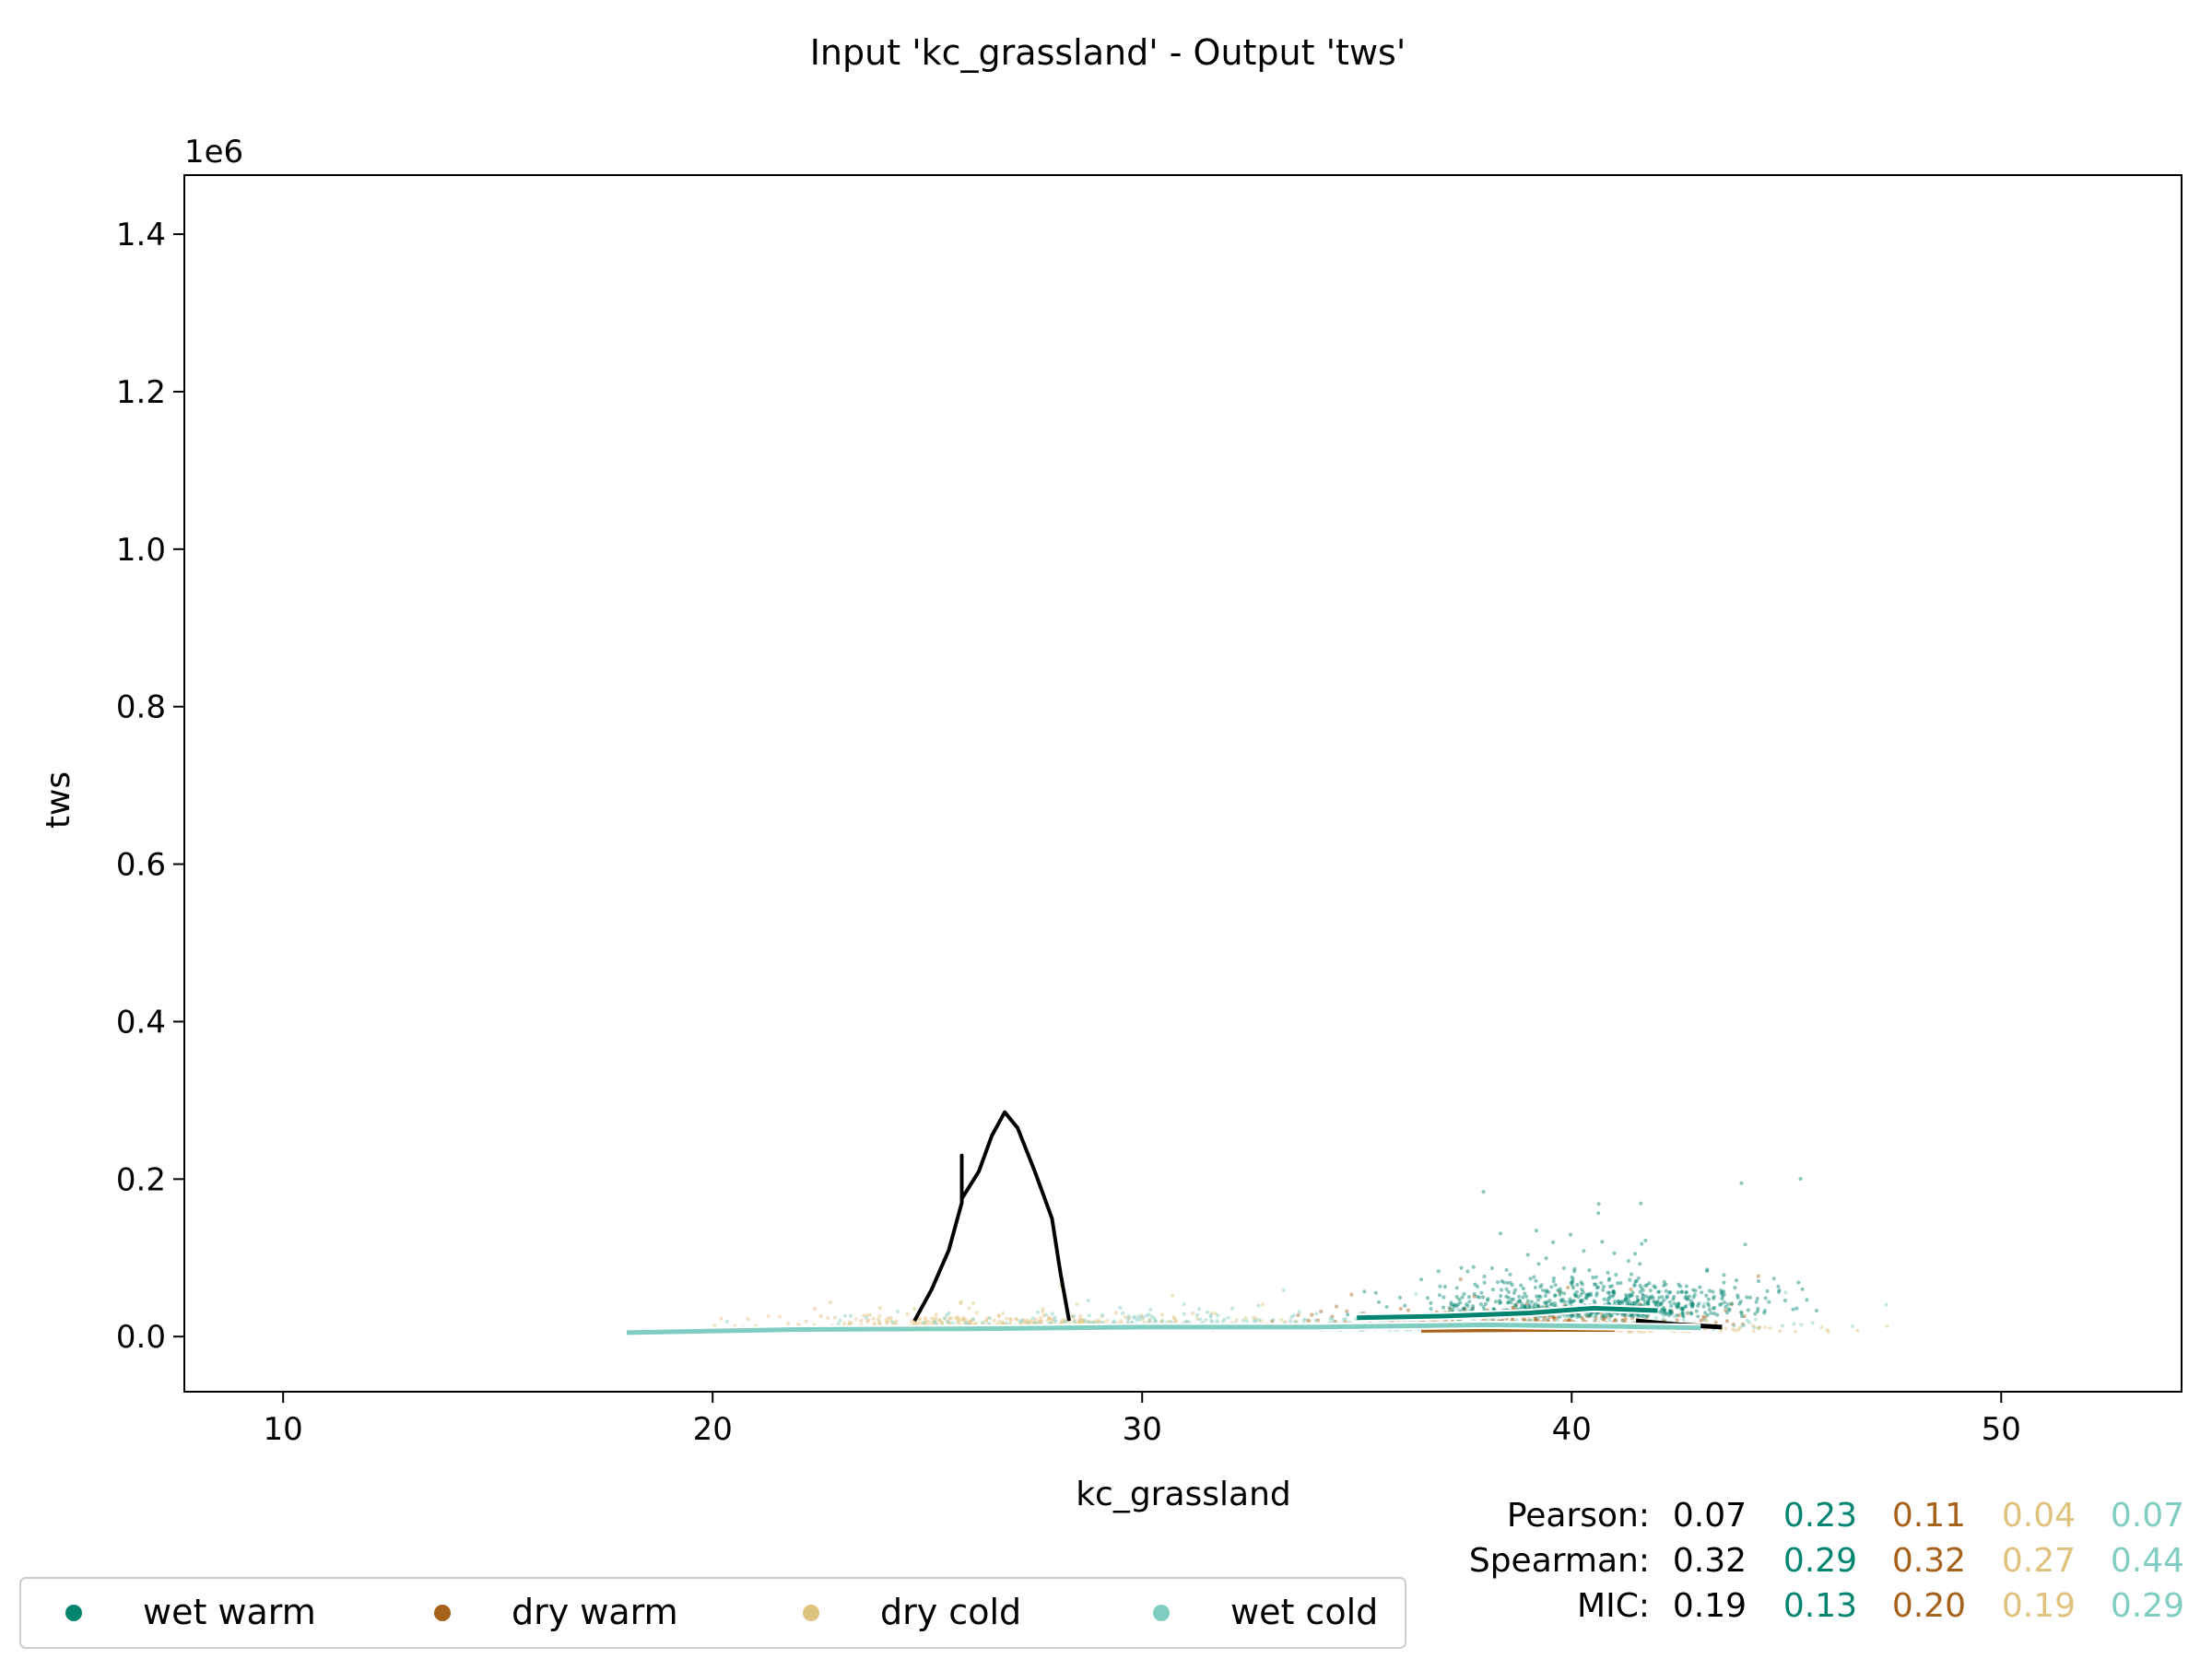 The width and height of the screenshot is (2212, 1659). What do you see at coordinates (141, 1337) in the screenshot?
I see `y-tick-label: 0.0` at bounding box center [141, 1337].